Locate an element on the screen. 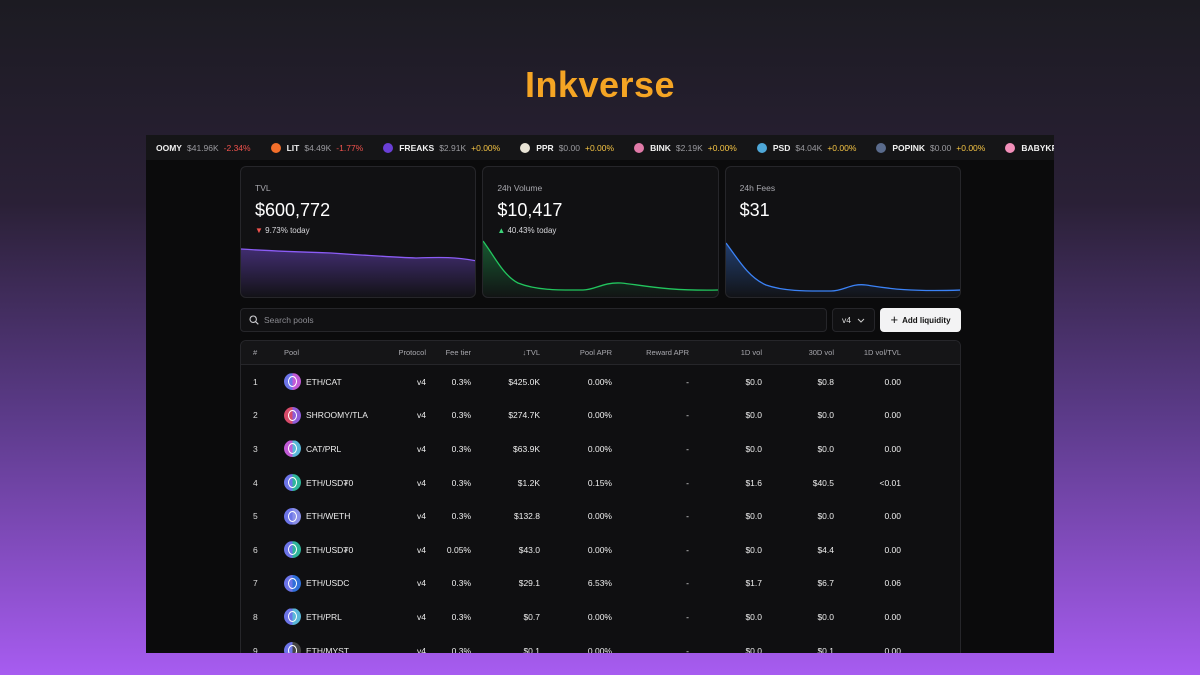 Image resolution: width=1200 pixels, height=675 pixels. add-liquidity-button: + Add liquidity is located at coordinates (920, 320).